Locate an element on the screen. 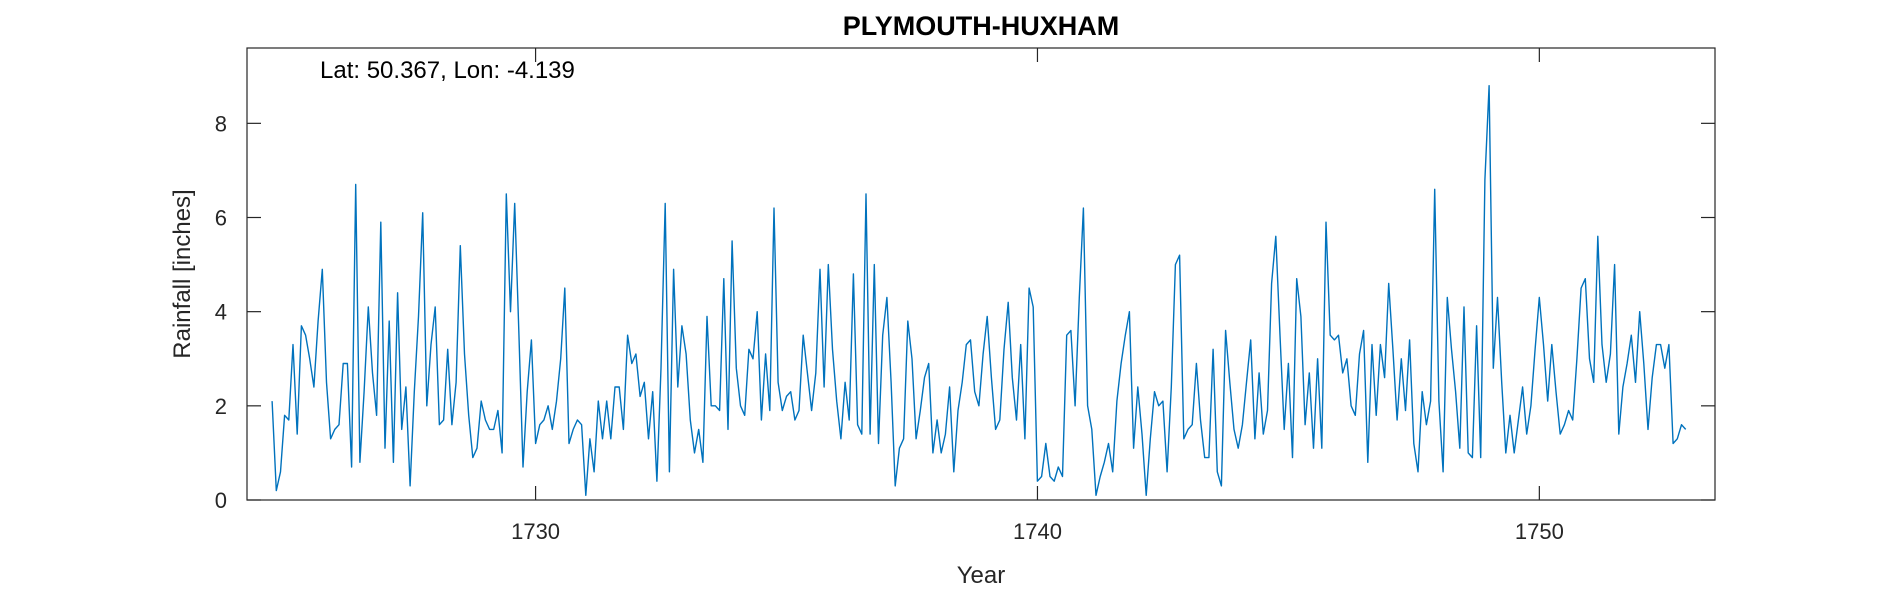 The height and width of the screenshot is (591, 1890). x-tick-label: 1740 is located at coordinates (1037, 531).